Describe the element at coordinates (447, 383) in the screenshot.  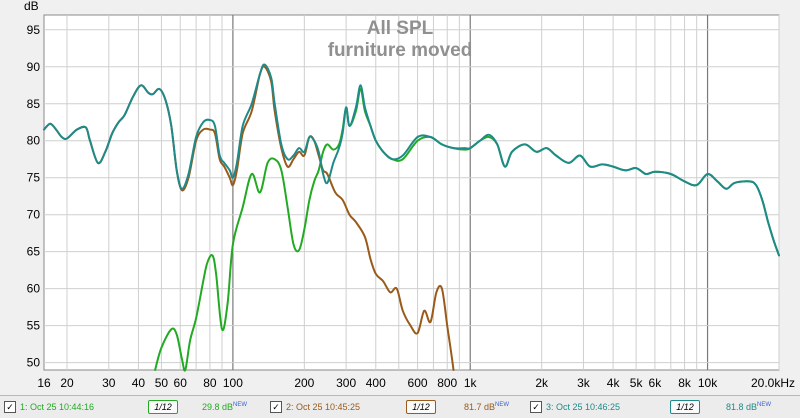
I see `x-tick-label: 800` at that location.